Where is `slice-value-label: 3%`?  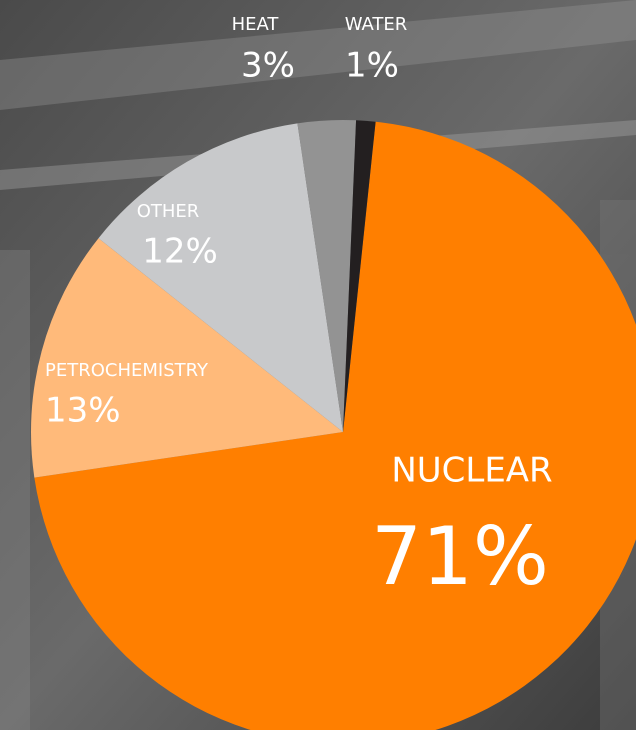 slice-value-label: 3% is located at coordinates (268, 66).